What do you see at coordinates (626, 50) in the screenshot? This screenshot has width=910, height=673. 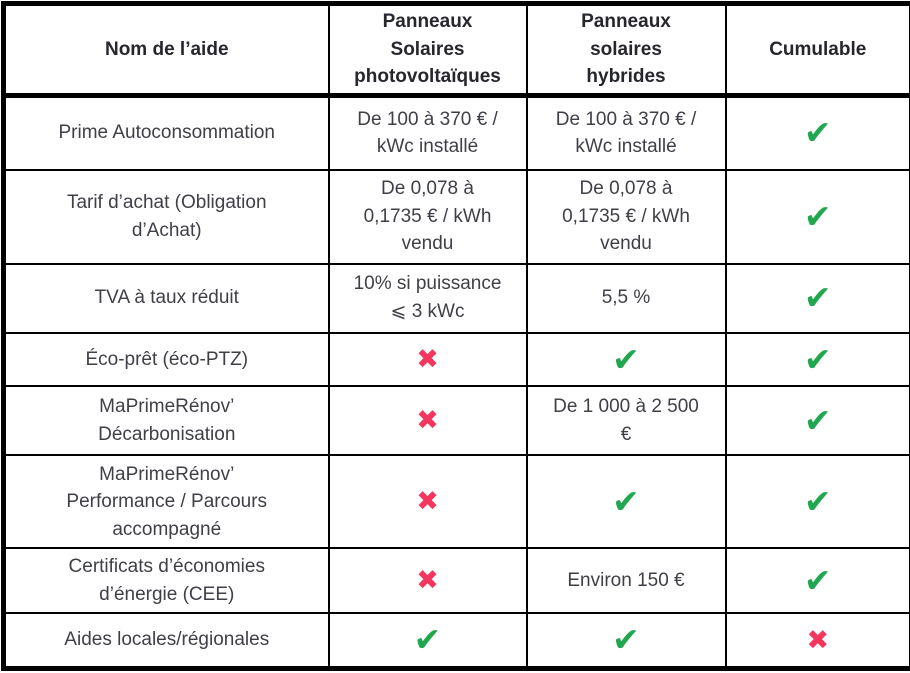 I see `col-header-hybrid-panels: Panneaux solaires hybrides` at bounding box center [626, 50].